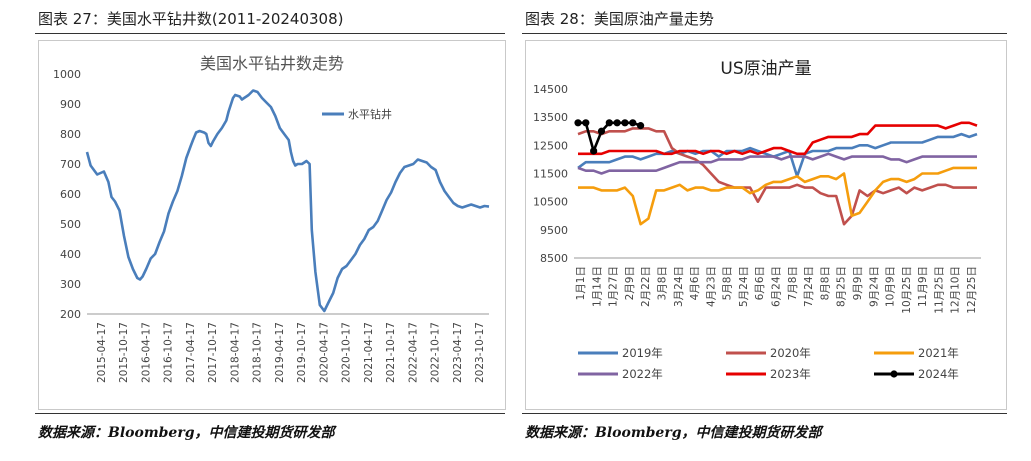 The width and height of the screenshot is (1031, 461). Describe the element at coordinates (673, 433) in the screenshot. I see `source-note-right: 数据来源：Bloomberg，中信建投期货研发部` at that location.